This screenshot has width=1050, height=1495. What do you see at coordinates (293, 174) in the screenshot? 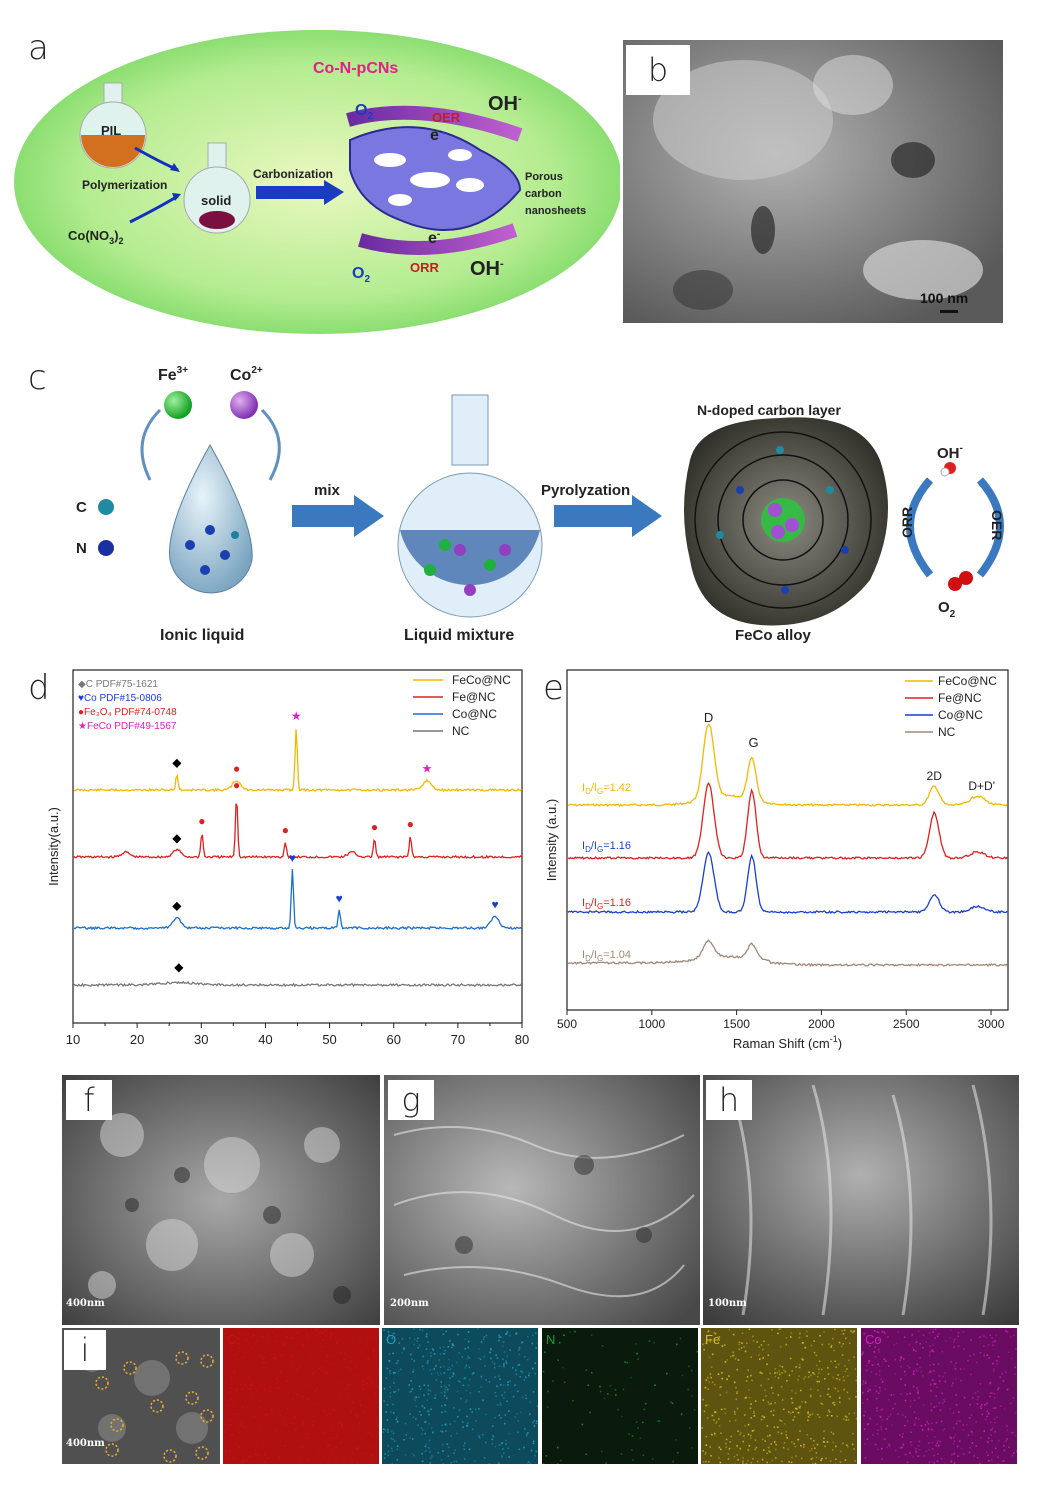
I see `carbonization-label: Carbonization` at bounding box center [293, 174].